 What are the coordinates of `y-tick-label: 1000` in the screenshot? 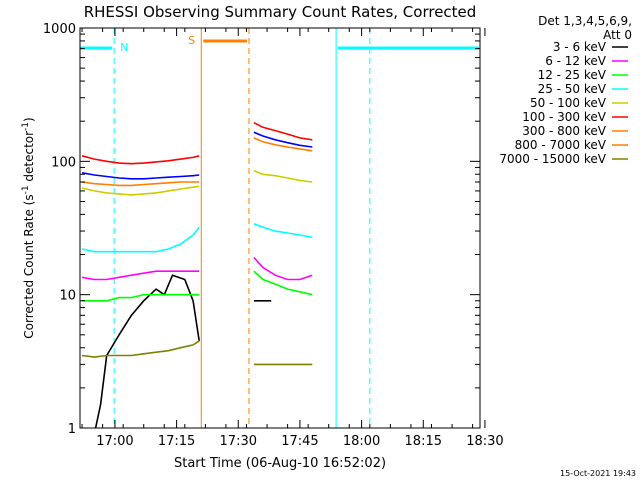 It's located at (59, 29).